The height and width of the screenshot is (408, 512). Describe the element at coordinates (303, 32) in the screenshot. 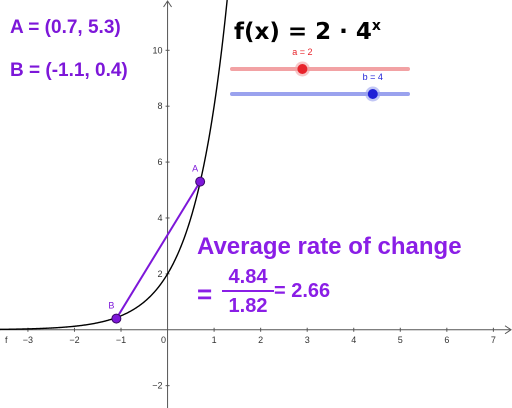

I see `function-title-text: f(x) = 2 · 4` at that location.